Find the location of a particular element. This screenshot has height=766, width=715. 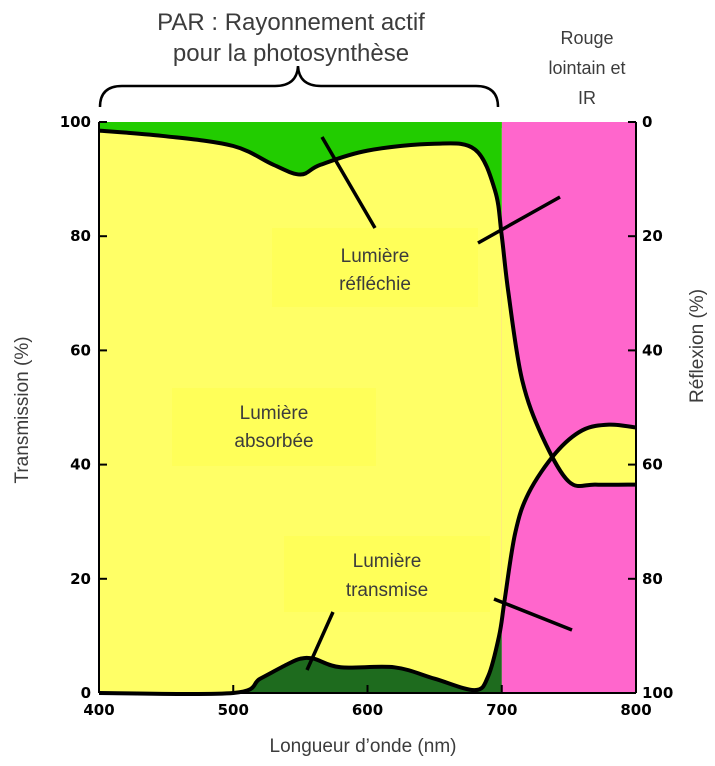

far-red-reflected-area is located at coordinates (568, 427).